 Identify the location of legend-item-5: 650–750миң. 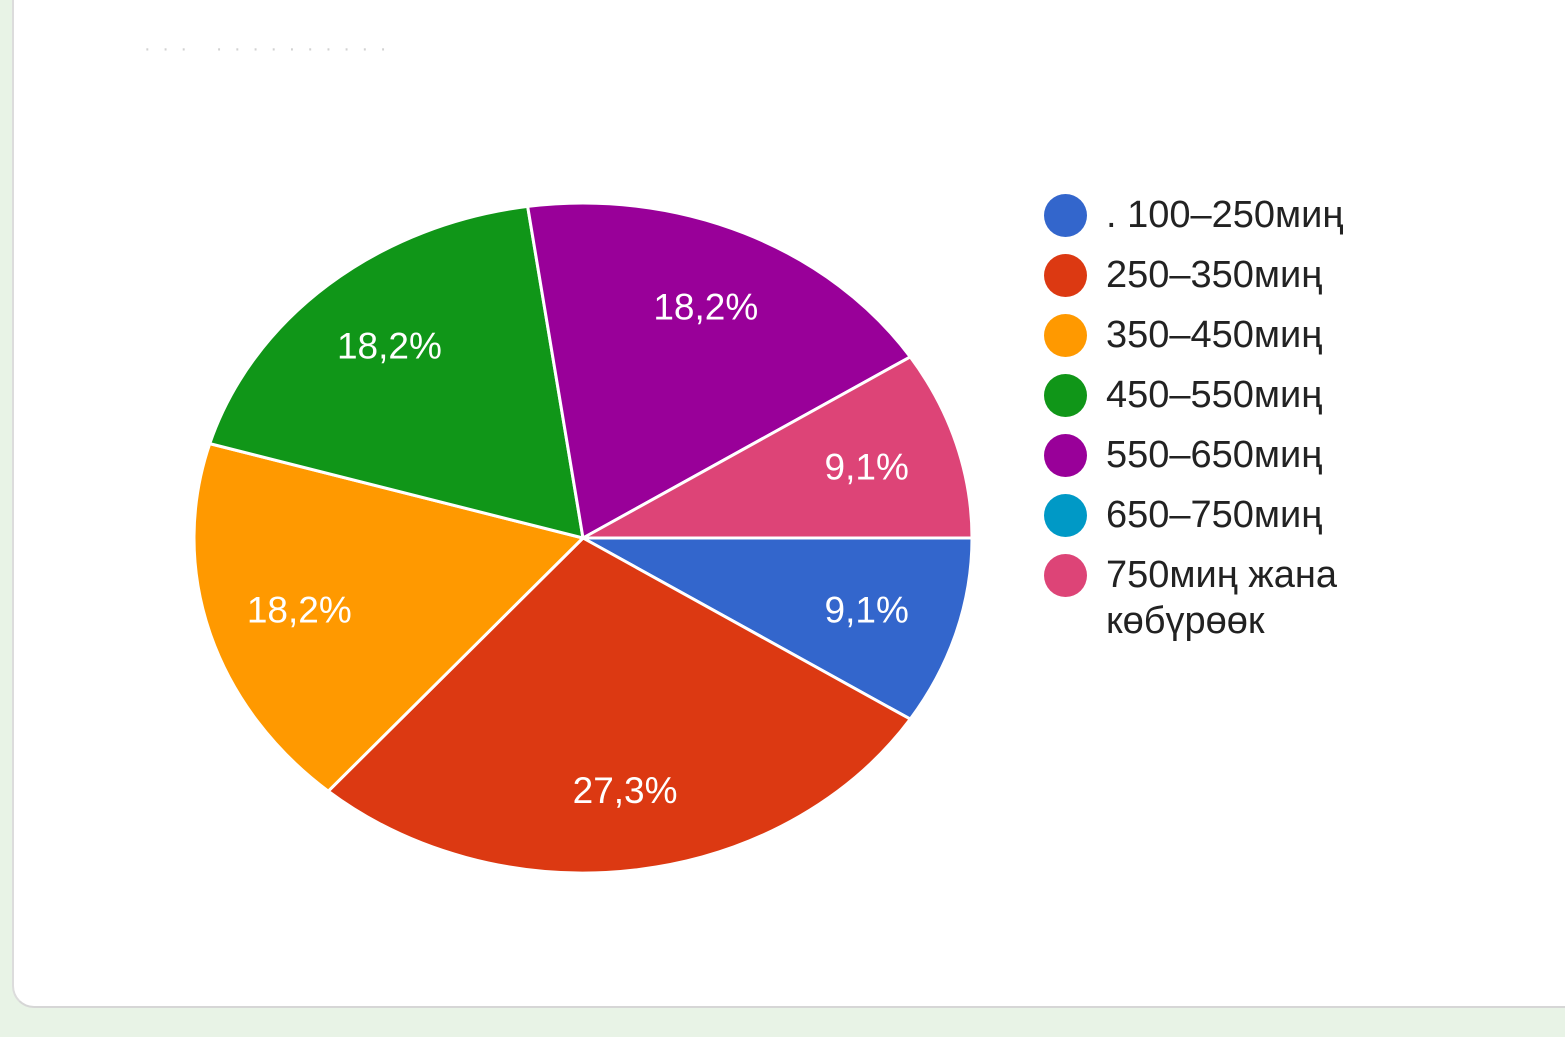
(1225, 515).